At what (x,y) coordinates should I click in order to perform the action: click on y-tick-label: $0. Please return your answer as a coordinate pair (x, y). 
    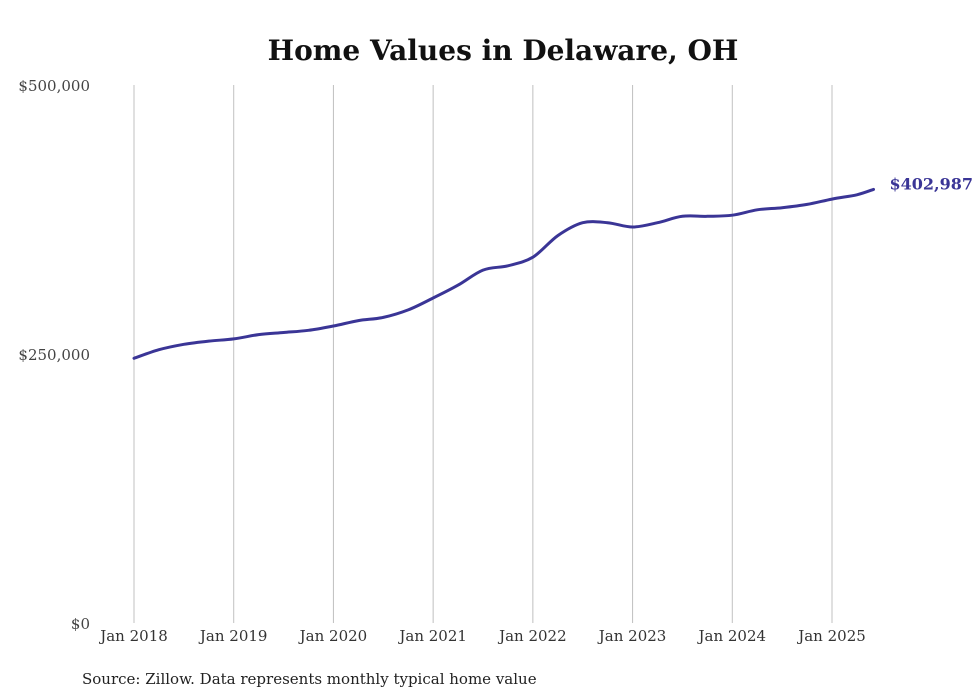
    Looking at the image, I should click on (80, 624).